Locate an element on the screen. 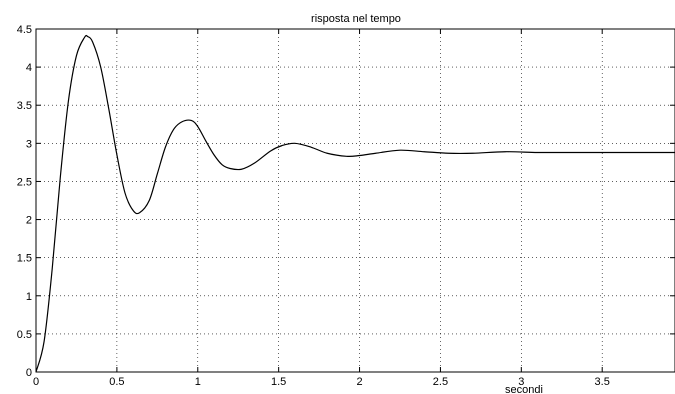 This screenshot has width=675, height=394. y-axis-tick-labels: 0 0.5 1 1.5 2 2.5 3 3.5 4 4.5 is located at coordinates (24, 201).